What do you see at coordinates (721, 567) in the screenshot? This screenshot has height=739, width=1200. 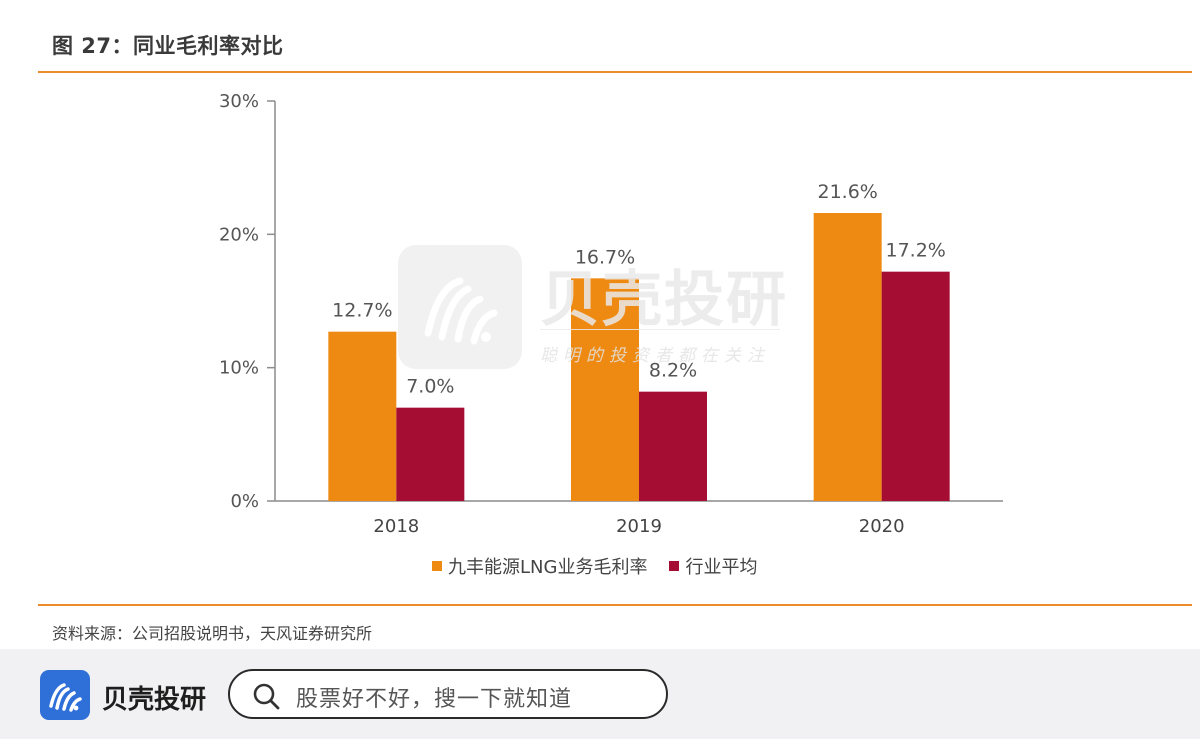 I see `legend-label-series2: 行业平均` at bounding box center [721, 567].